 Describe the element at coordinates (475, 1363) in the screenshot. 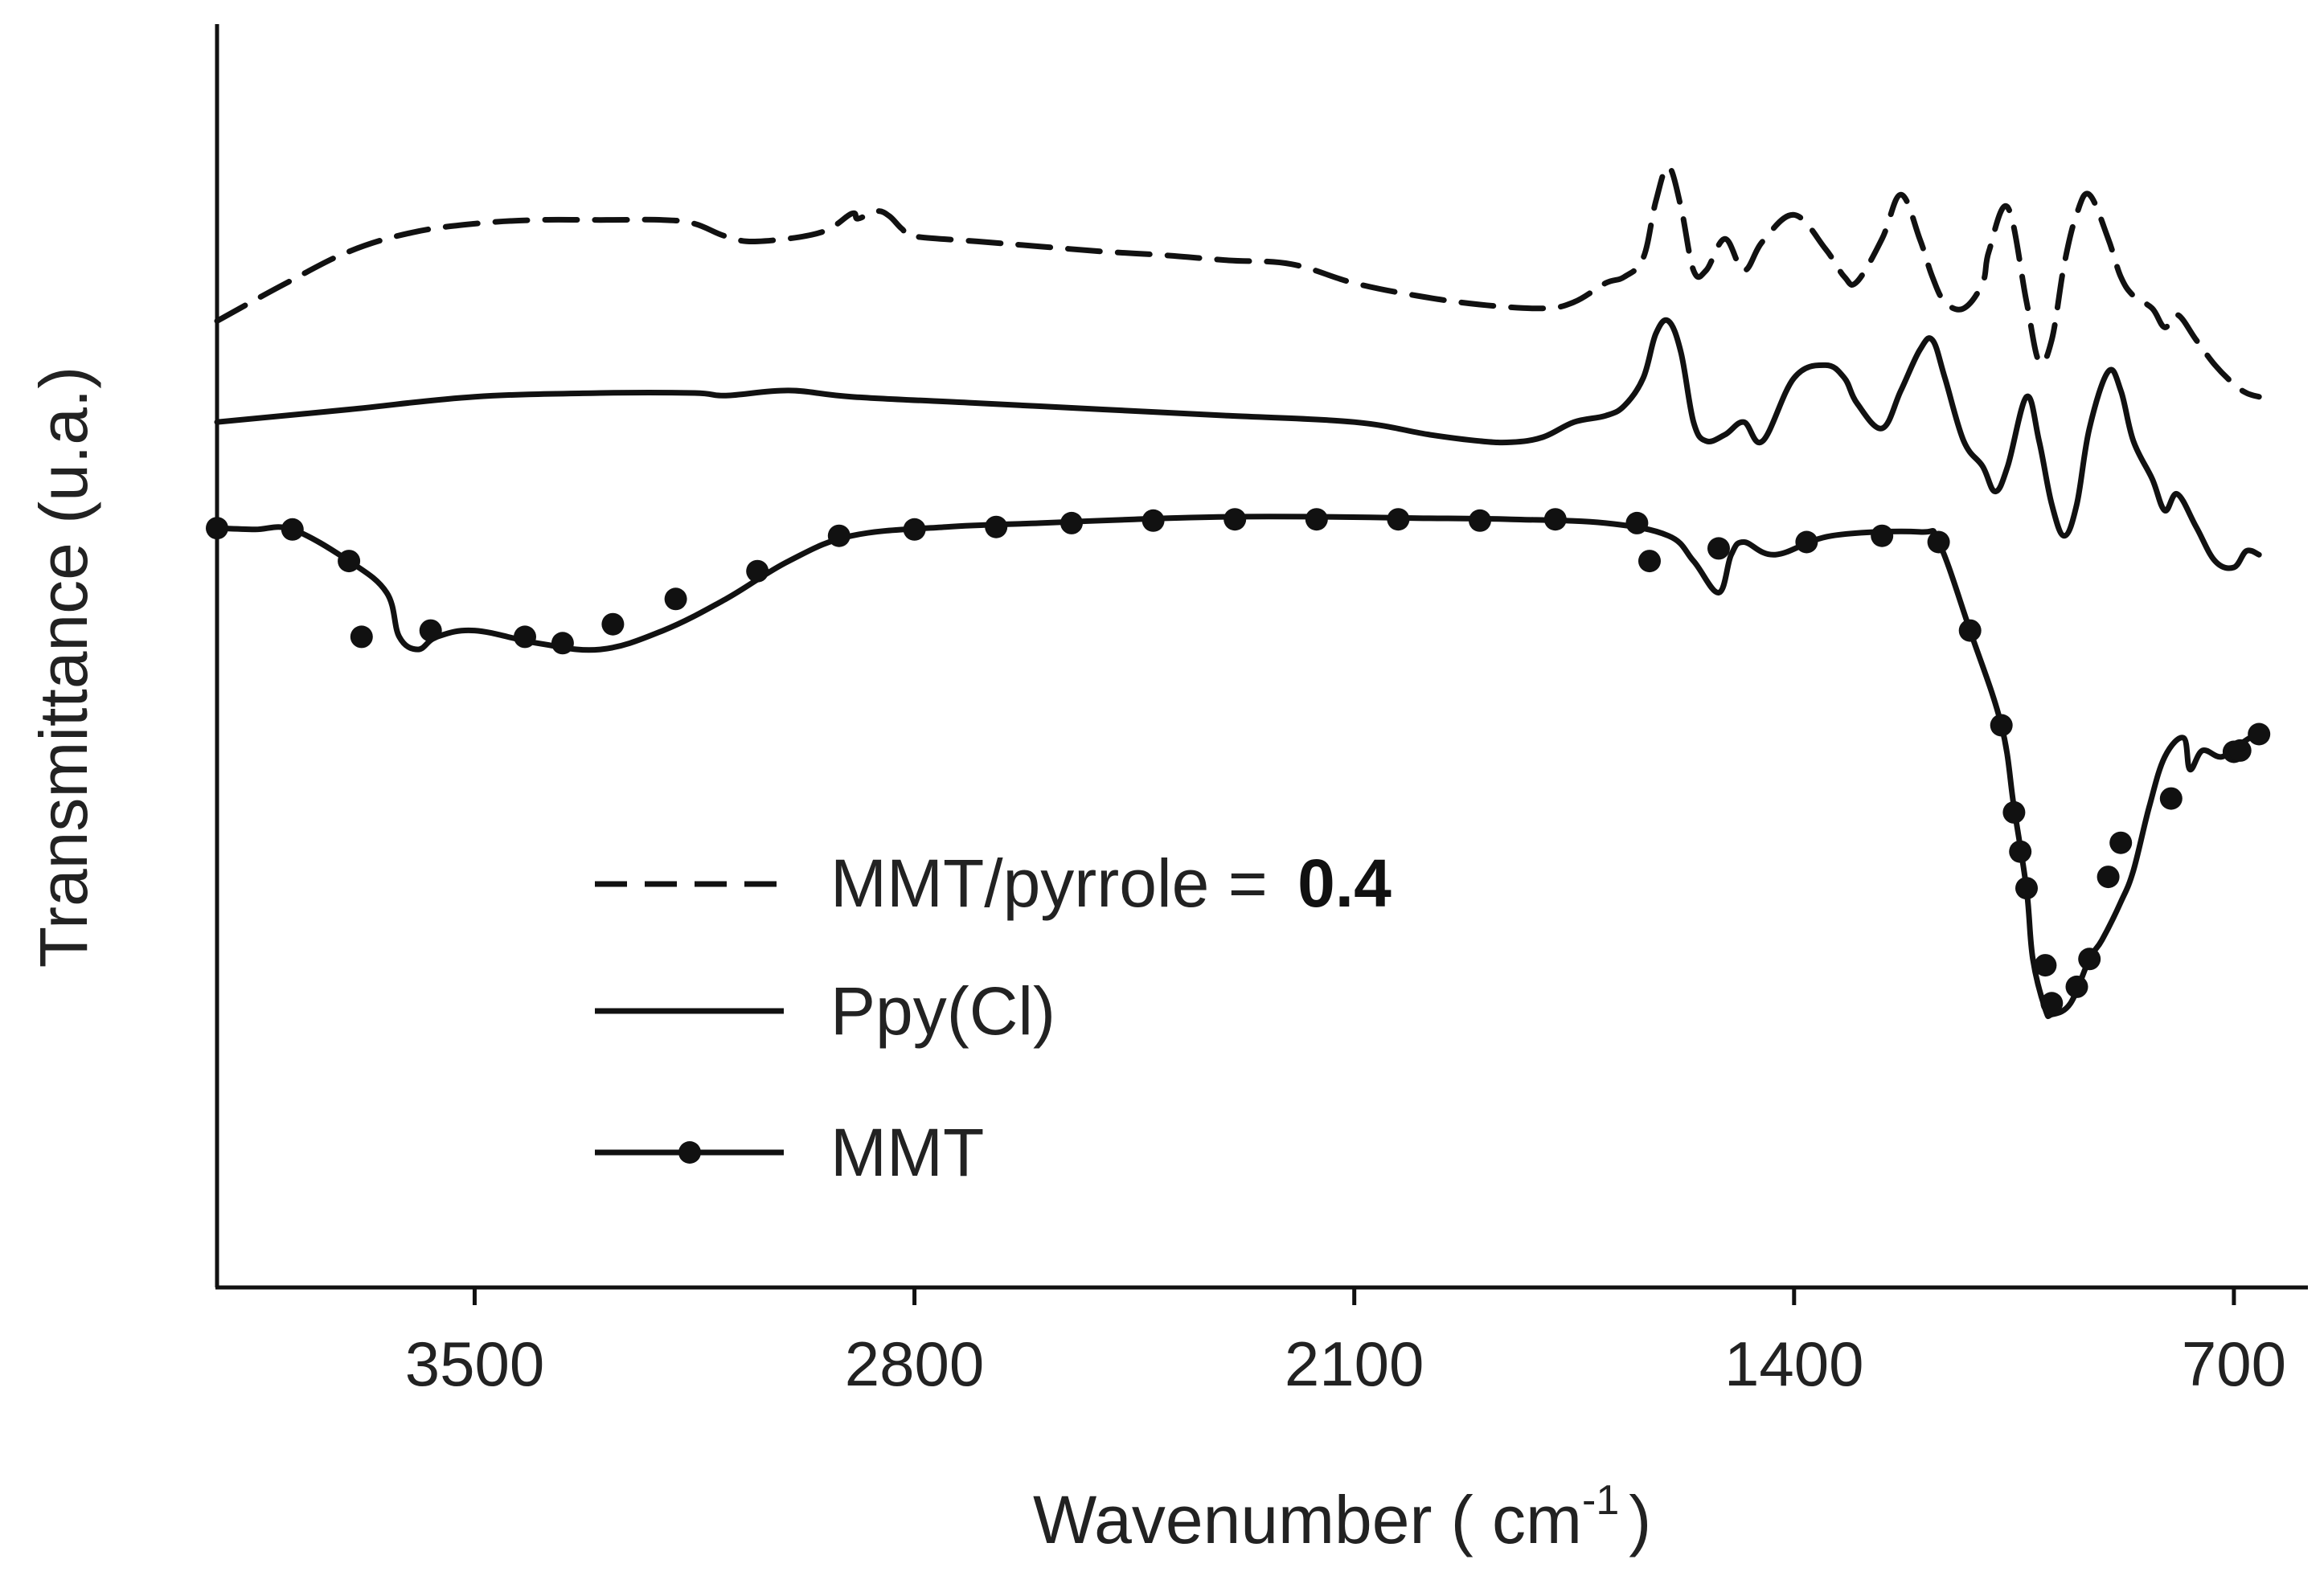

I see `x-tick-label-3500: 3500` at that location.